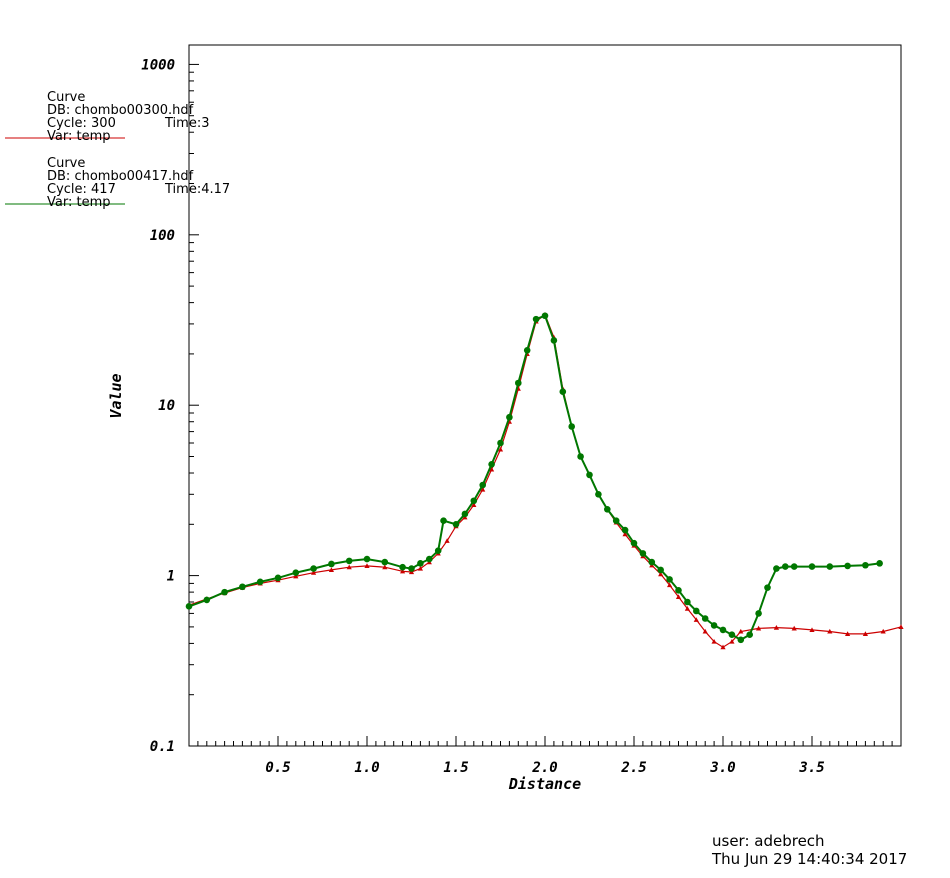 The width and height of the screenshot is (950, 878). Describe the element at coordinates (79, 136) in the screenshot. I see `legend-entry-1-var: Var: temp` at that location.